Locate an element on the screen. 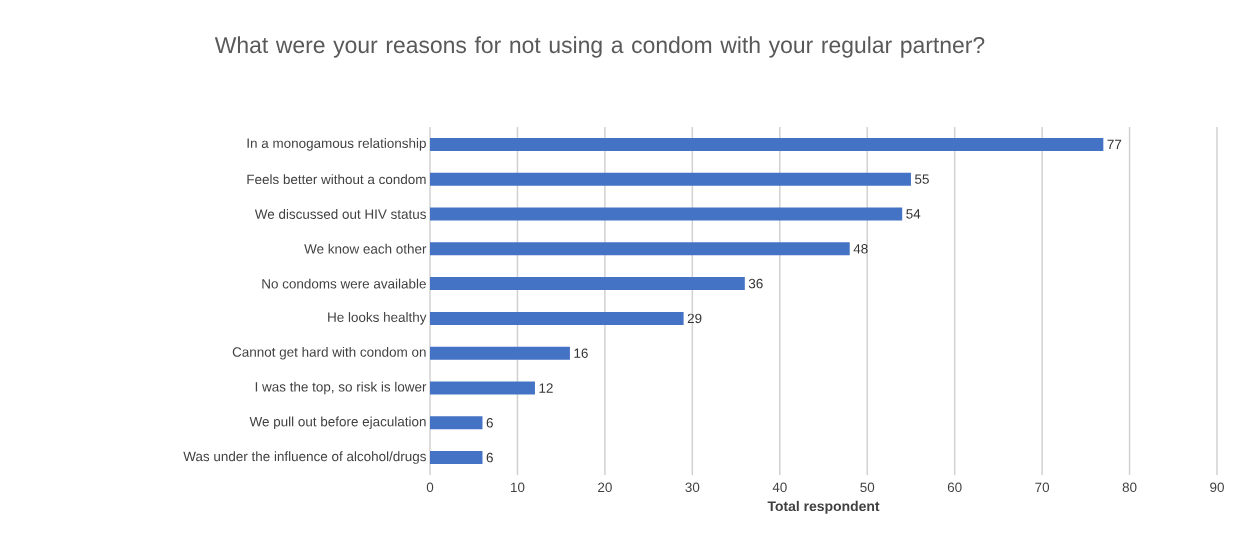 This screenshot has height=559, width=1239. x-tick-label: 90 is located at coordinates (1217, 487).